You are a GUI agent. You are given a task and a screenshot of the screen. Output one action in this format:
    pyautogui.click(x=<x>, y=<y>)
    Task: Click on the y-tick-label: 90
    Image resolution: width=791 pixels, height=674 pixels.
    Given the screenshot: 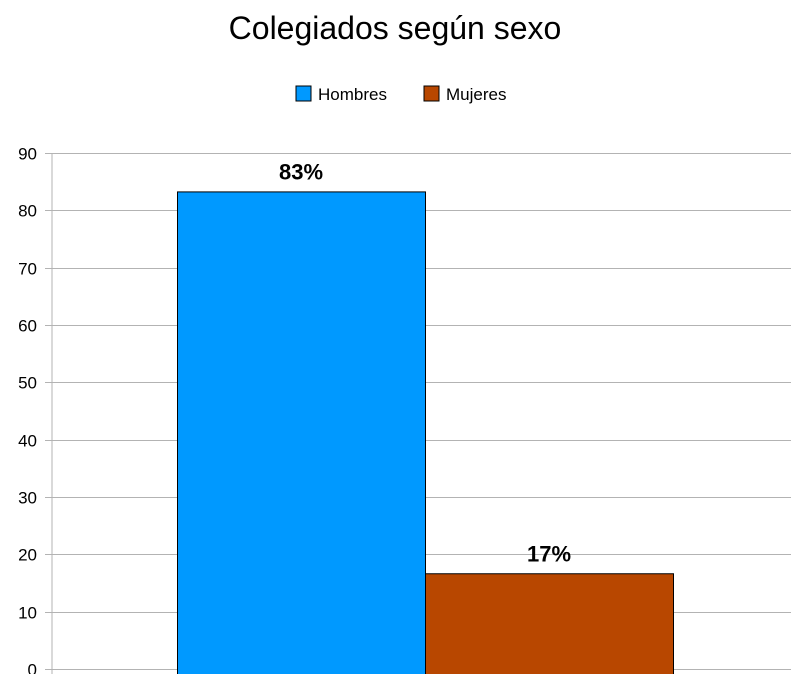 What is the action you would take?
    pyautogui.click(x=27, y=154)
    